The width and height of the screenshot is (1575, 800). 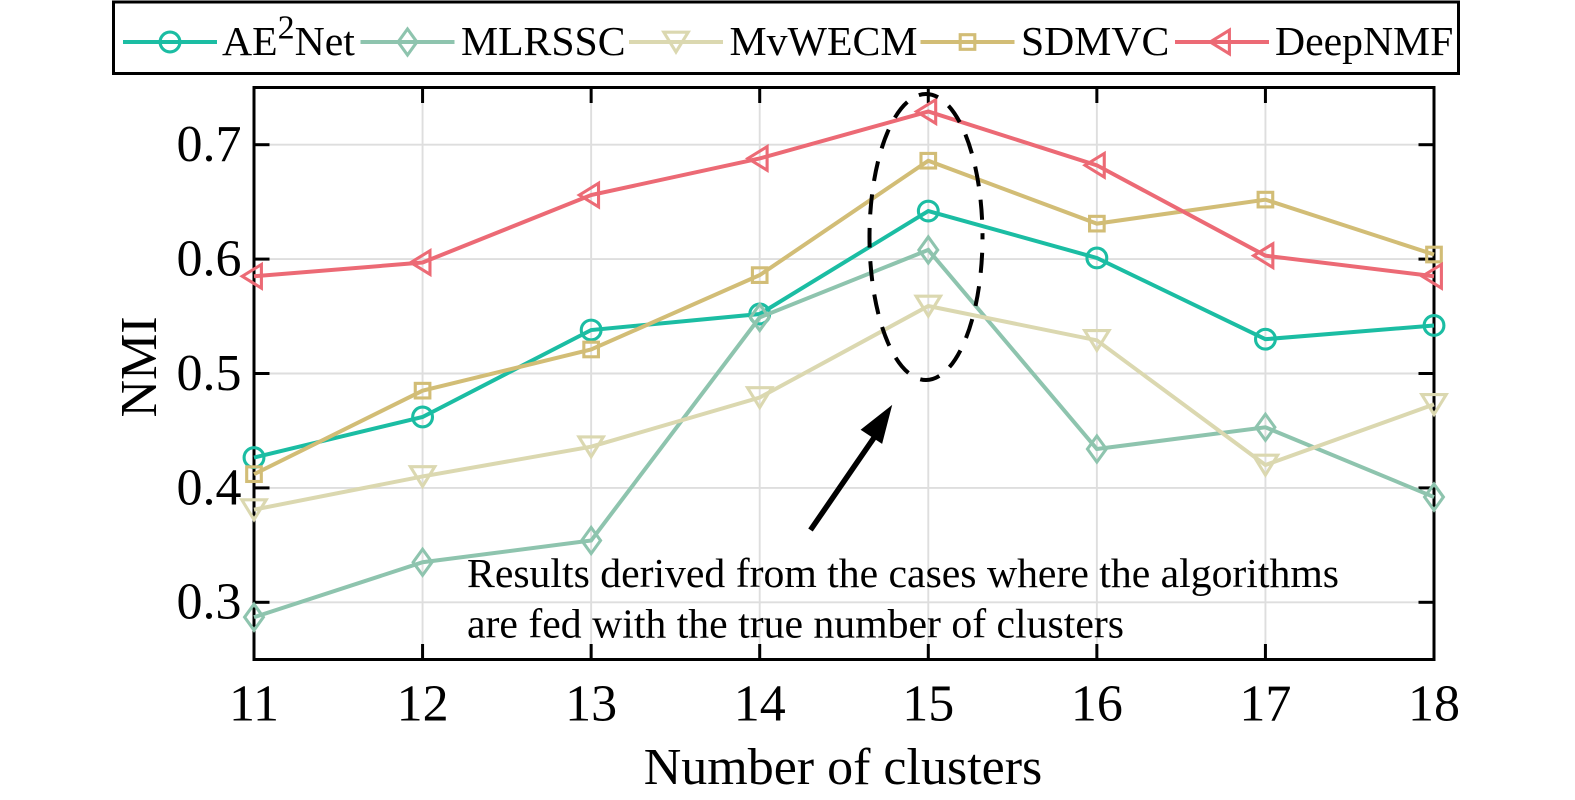 What do you see at coordinates (760, 703) in the screenshot?
I see `svg-text: 14` at bounding box center [760, 703].